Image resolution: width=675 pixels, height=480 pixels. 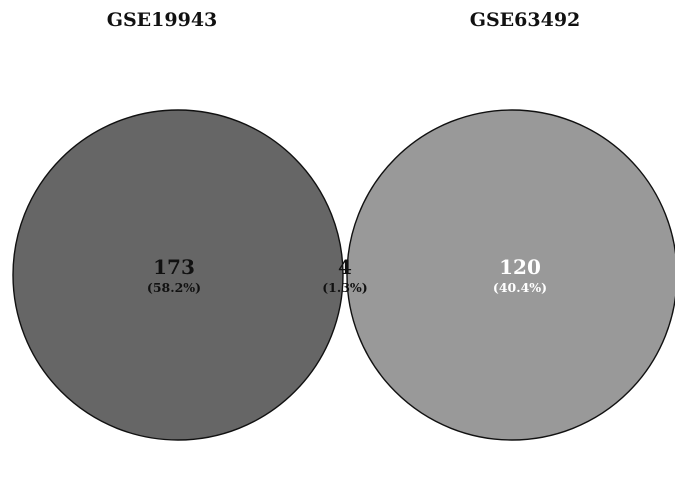 I want to click on count-intersection: 4, so click(x=345, y=267).